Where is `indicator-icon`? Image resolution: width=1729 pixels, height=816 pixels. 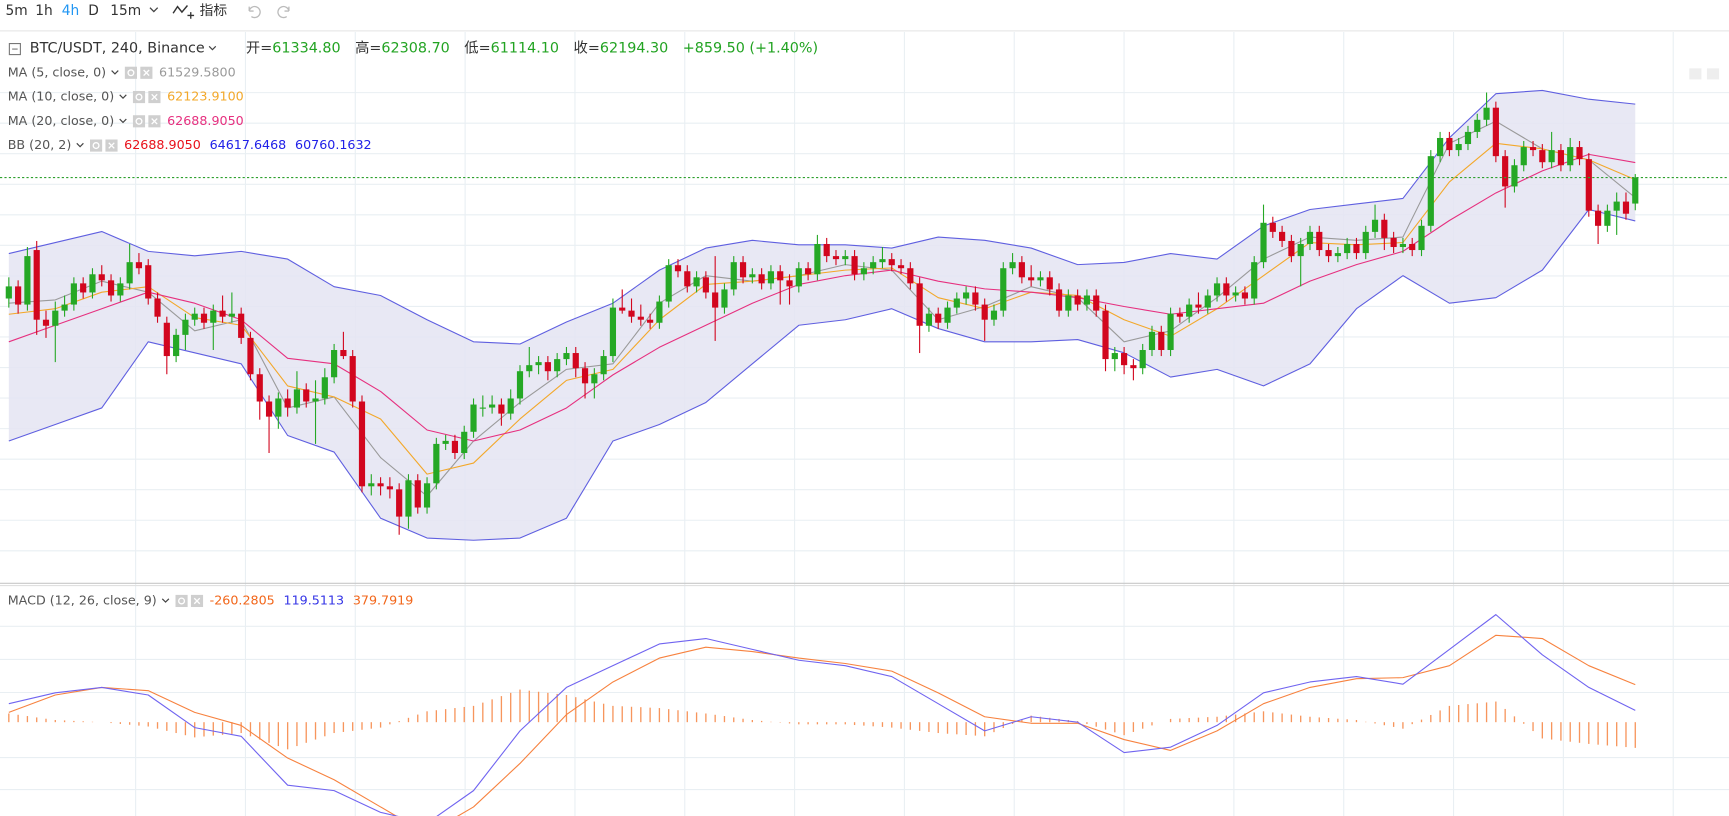 indicator-icon is located at coordinates (180, 9).